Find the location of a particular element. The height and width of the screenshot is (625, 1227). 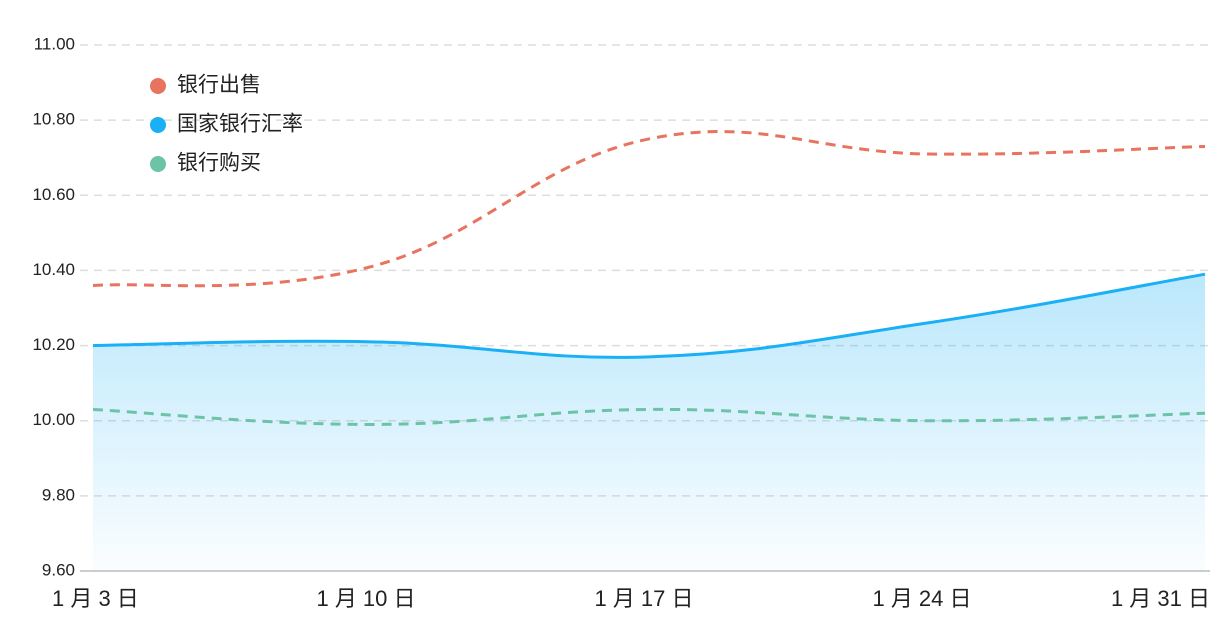

y-tick-label: 10.20 is located at coordinates (53, 344).